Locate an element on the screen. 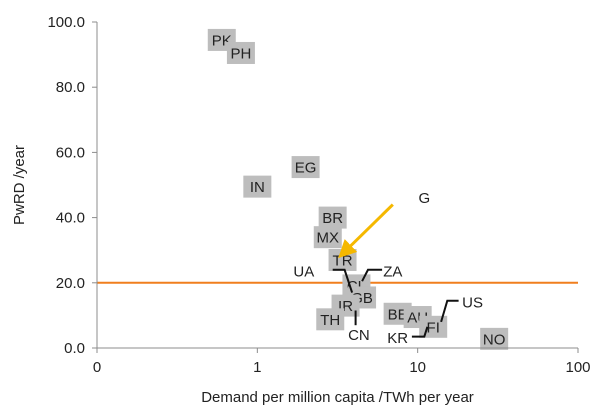 This screenshot has width=596, height=413. x-tick-label: 1 is located at coordinates (257, 367).